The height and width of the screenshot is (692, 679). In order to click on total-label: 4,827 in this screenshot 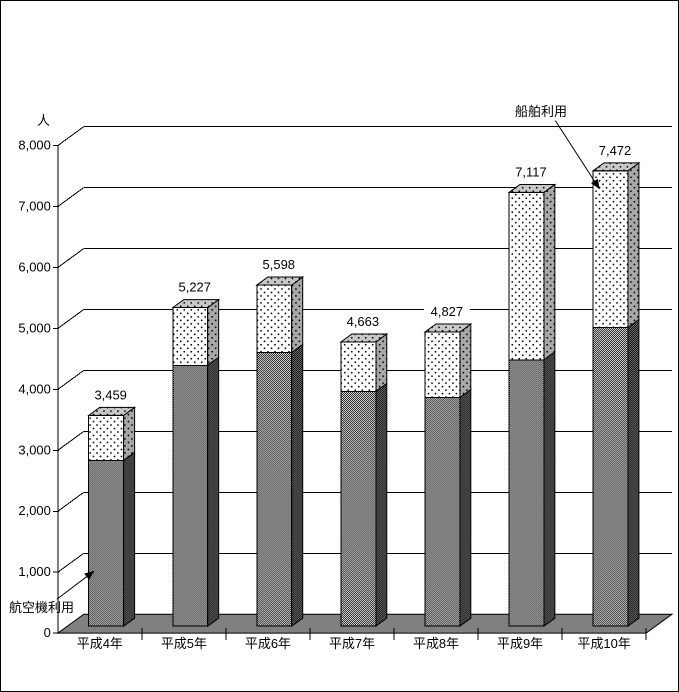, I will do `click(447, 311)`.